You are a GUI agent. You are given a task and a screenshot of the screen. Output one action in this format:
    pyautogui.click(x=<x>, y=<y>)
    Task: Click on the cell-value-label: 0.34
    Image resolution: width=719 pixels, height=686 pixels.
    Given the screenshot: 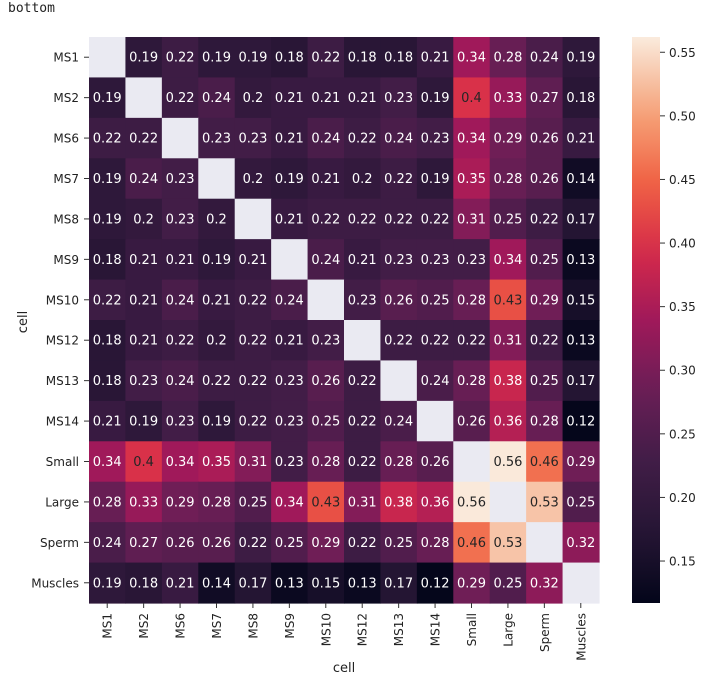 What is the action you would take?
    pyautogui.click(x=289, y=502)
    